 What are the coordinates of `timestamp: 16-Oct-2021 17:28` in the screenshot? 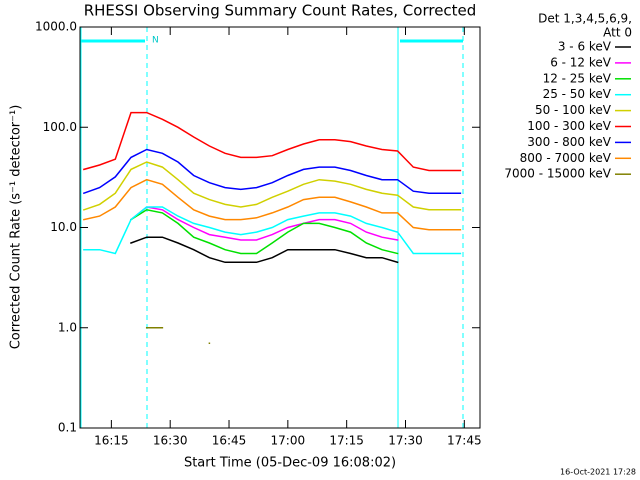 It's located at (598, 472).